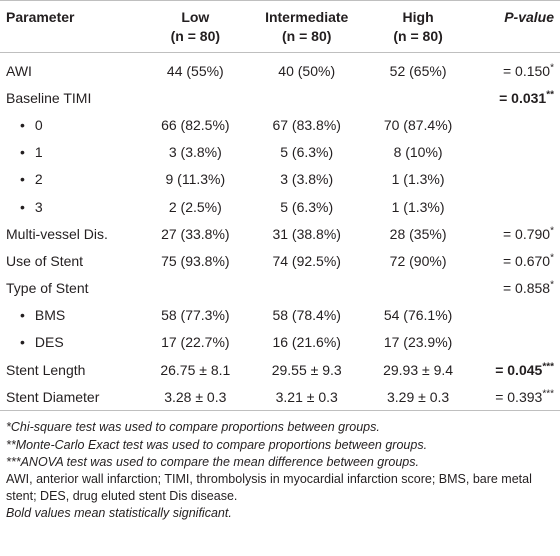 Image resolution: width=560 pixels, height=556 pixels. What do you see at coordinates (195, 206) in the screenshot?
I see `value-cell: 2 (2.5%)` at bounding box center [195, 206].